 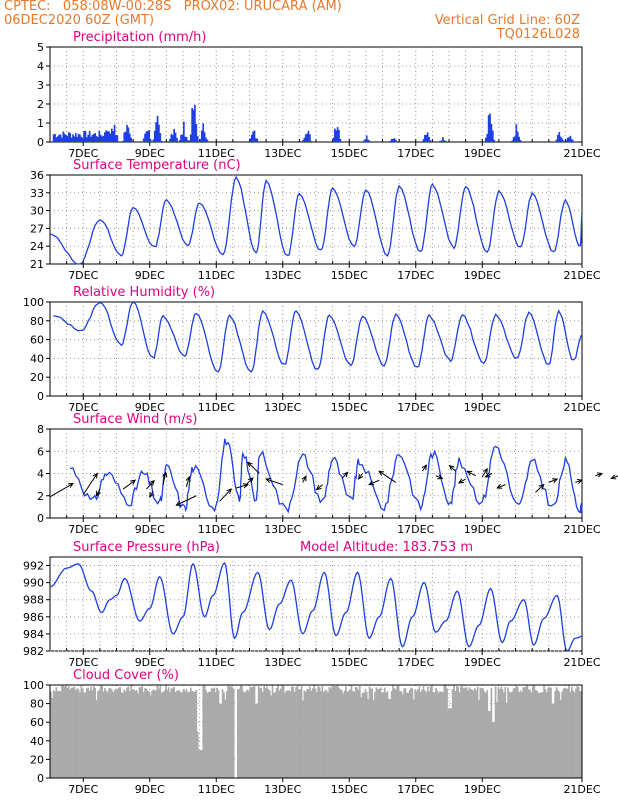 What do you see at coordinates (415, 529) in the screenshot?
I see `x-tick-label: 17DEC` at bounding box center [415, 529].